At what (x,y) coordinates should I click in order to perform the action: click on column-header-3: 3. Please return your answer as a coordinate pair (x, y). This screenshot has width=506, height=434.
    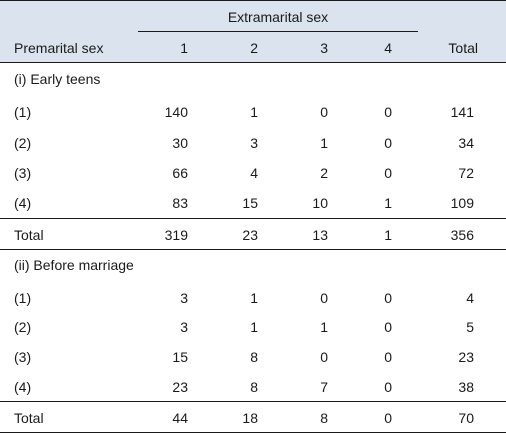
    Looking at the image, I should click on (324, 48).